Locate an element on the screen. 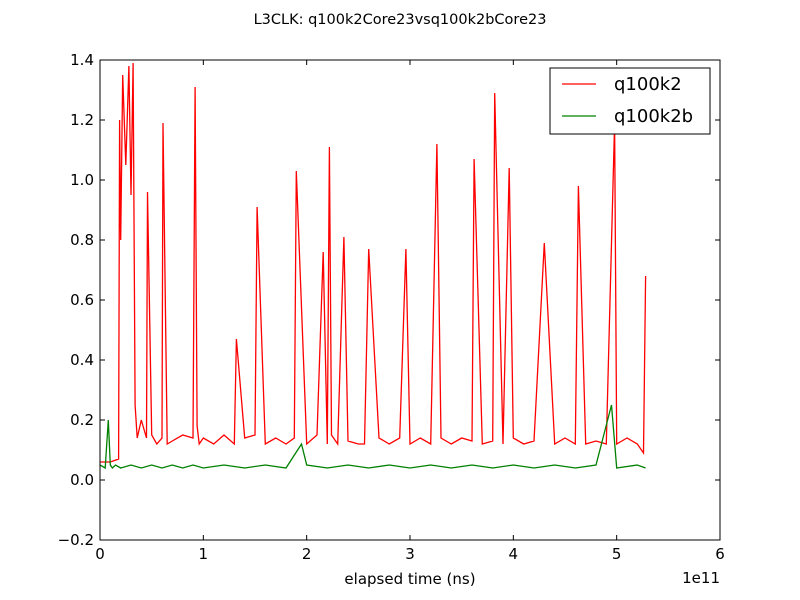 The height and width of the screenshot is (600, 800). legend: q100k2 q100k2b is located at coordinates (630, 101).